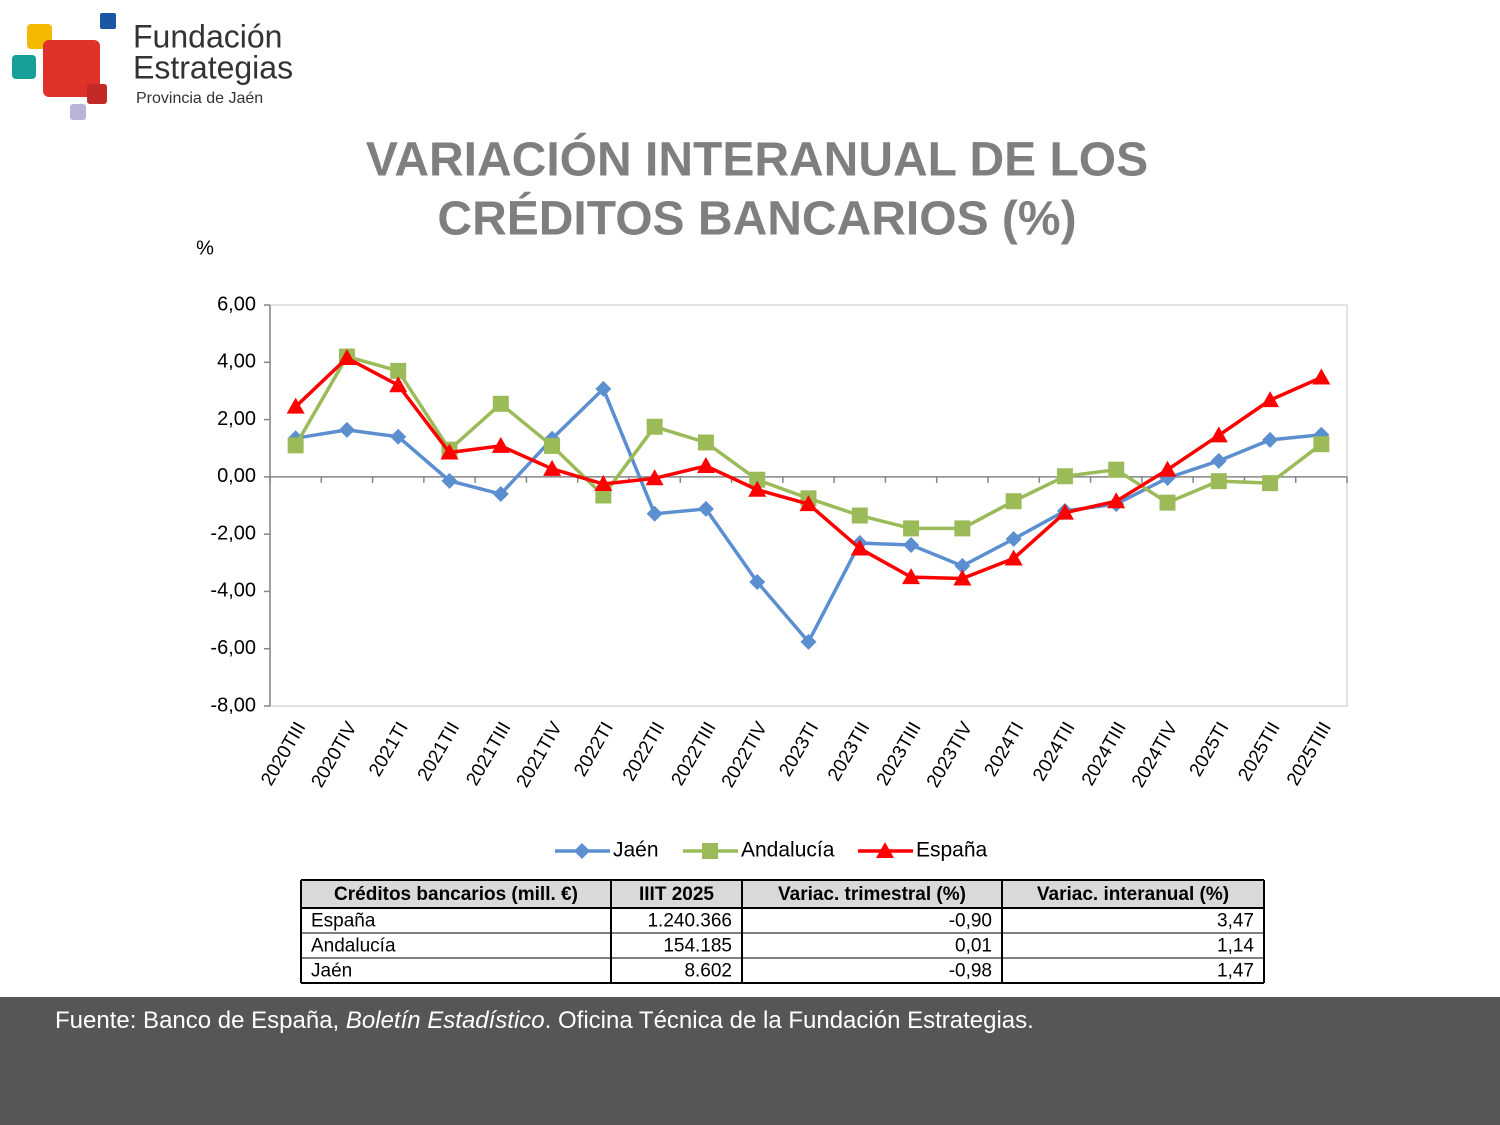 The image size is (1500, 1125). Describe the element at coordinates (236, 362) in the screenshot. I see `y-tick-label: 4,00` at that location.